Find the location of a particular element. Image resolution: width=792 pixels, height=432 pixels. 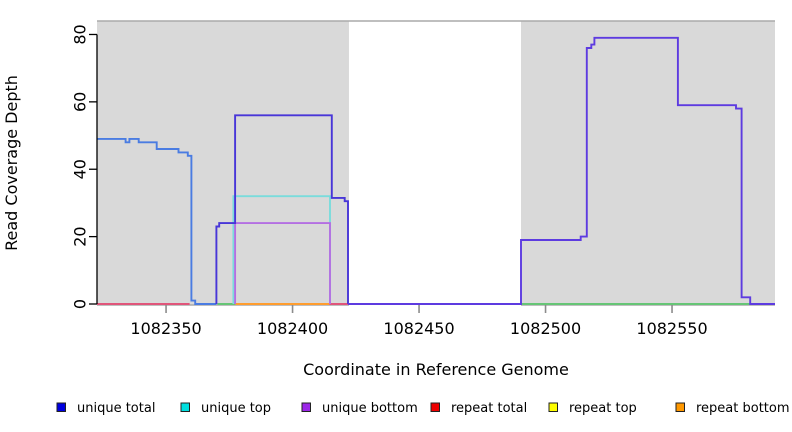

y-tick-label: 80 is located at coordinates (80, 34).